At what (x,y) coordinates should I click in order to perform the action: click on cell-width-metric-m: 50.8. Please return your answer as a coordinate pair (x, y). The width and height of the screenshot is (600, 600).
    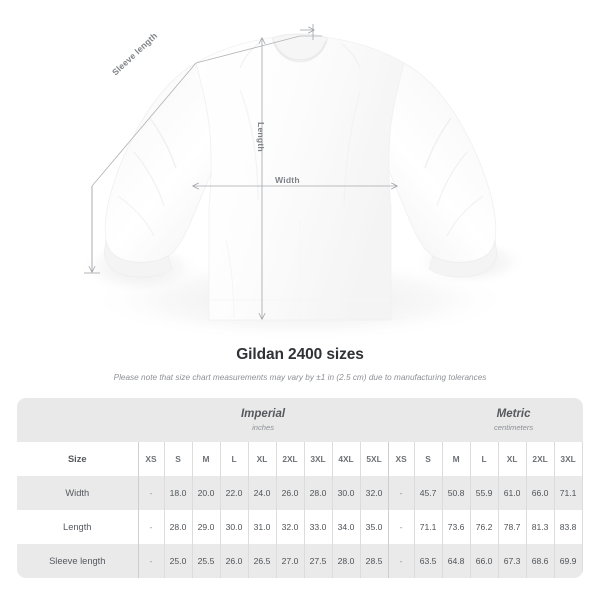
    Looking at the image, I should click on (456, 493).